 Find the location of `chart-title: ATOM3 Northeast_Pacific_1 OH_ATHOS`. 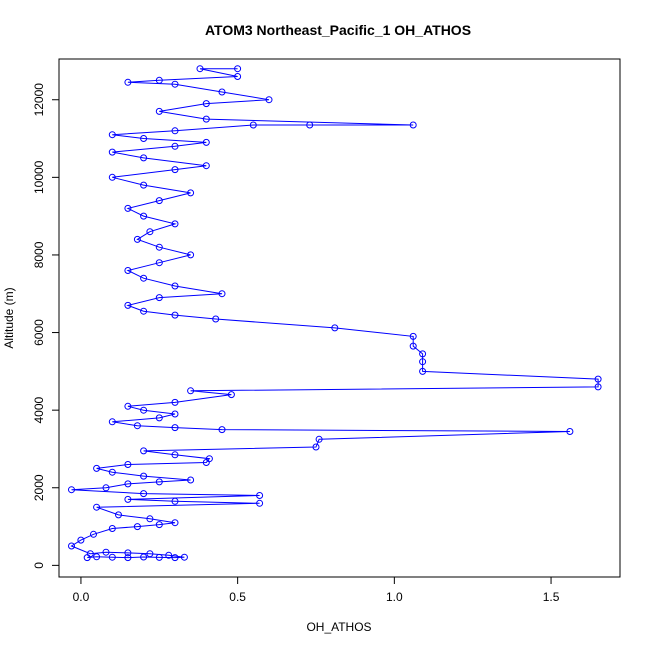

chart-title: ATOM3 Northeast_Pacific_1 OH_ATHOS is located at coordinates (338, 30).